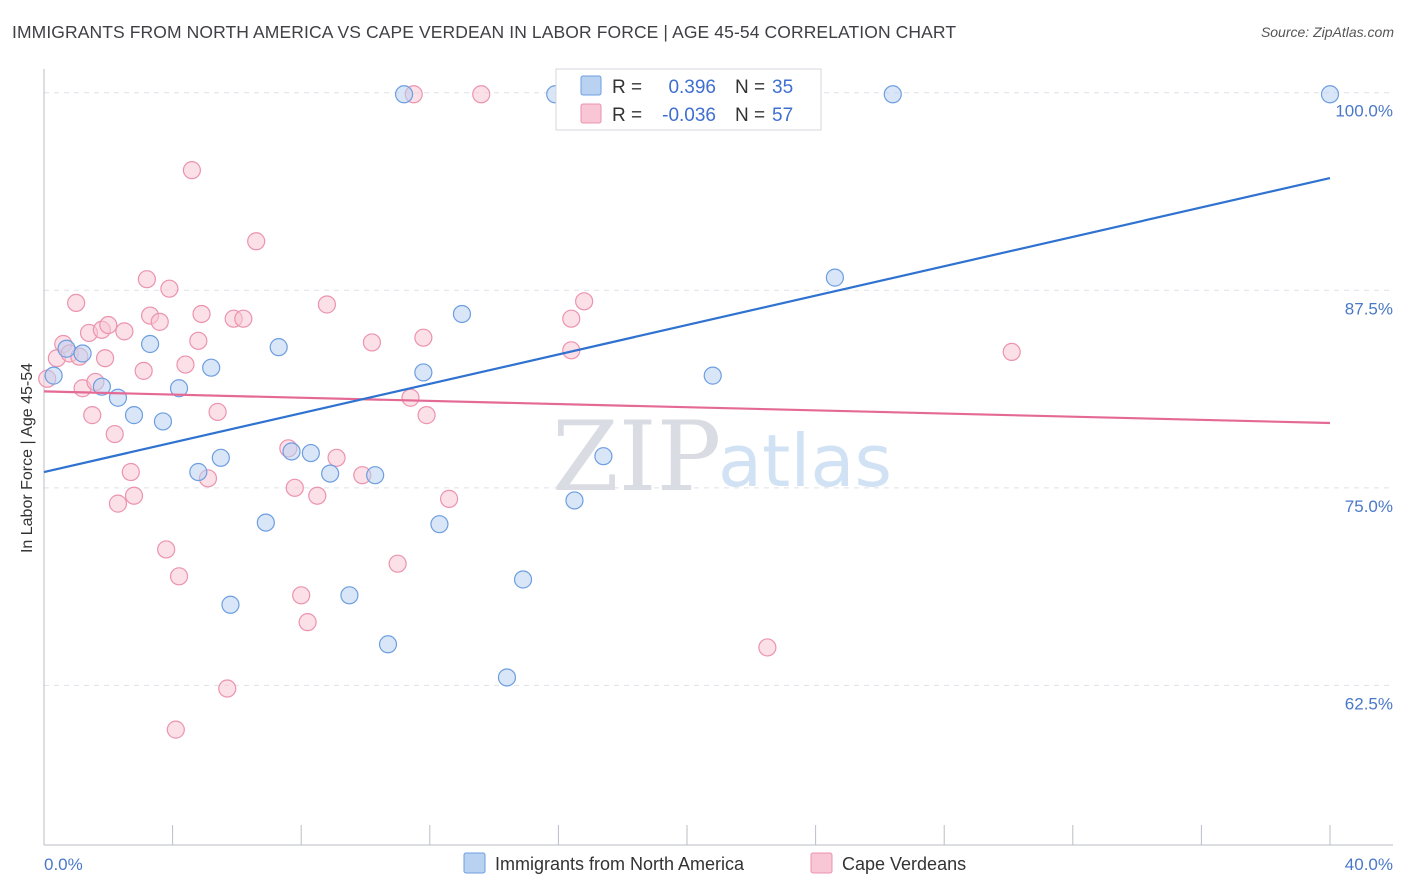 This screenshot has height=892, width=1406. Describe the element at coordinates (627, 115) in the screenshot. I see `stats-pink-r-label: R =` at that location.